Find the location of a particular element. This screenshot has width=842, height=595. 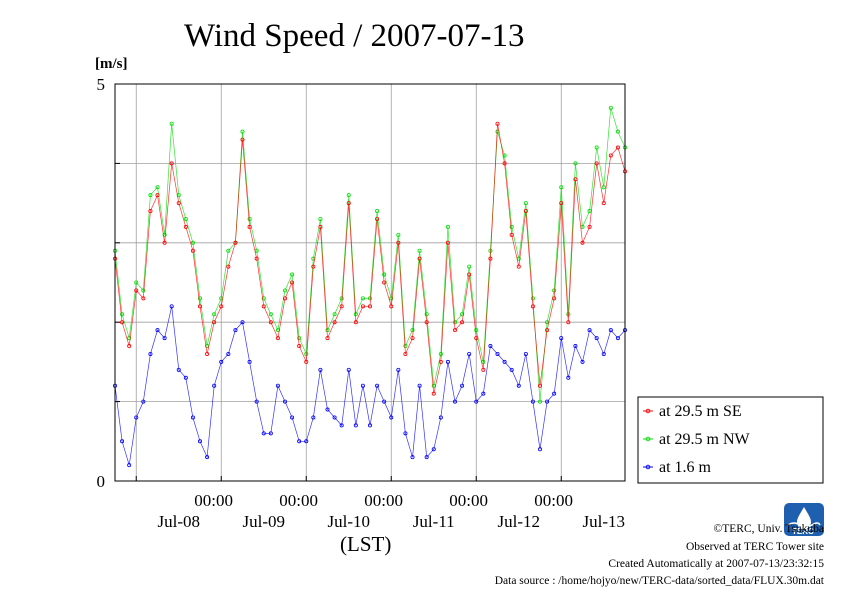

y-tick-label: 5 is located at coordinates (101, 84).